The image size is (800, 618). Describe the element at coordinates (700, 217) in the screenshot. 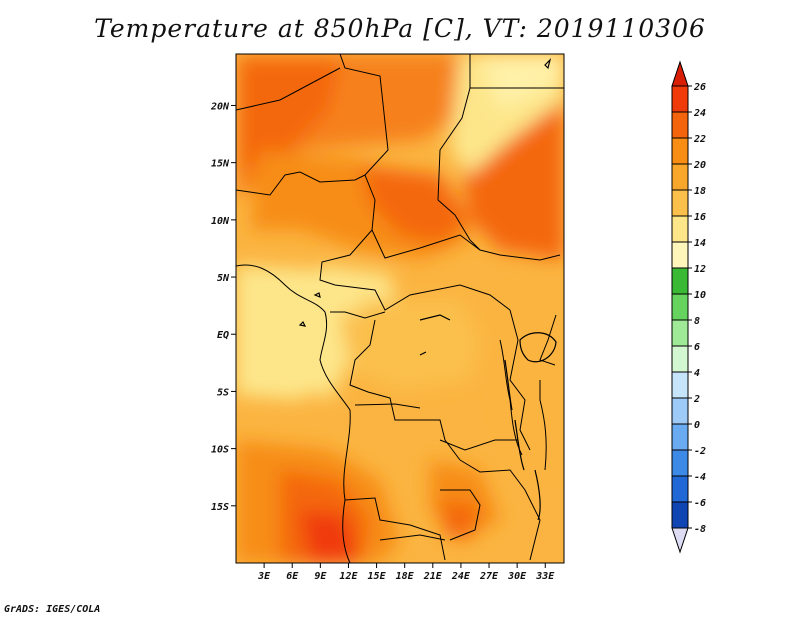

I see `colorbar-label: 16` at that location.